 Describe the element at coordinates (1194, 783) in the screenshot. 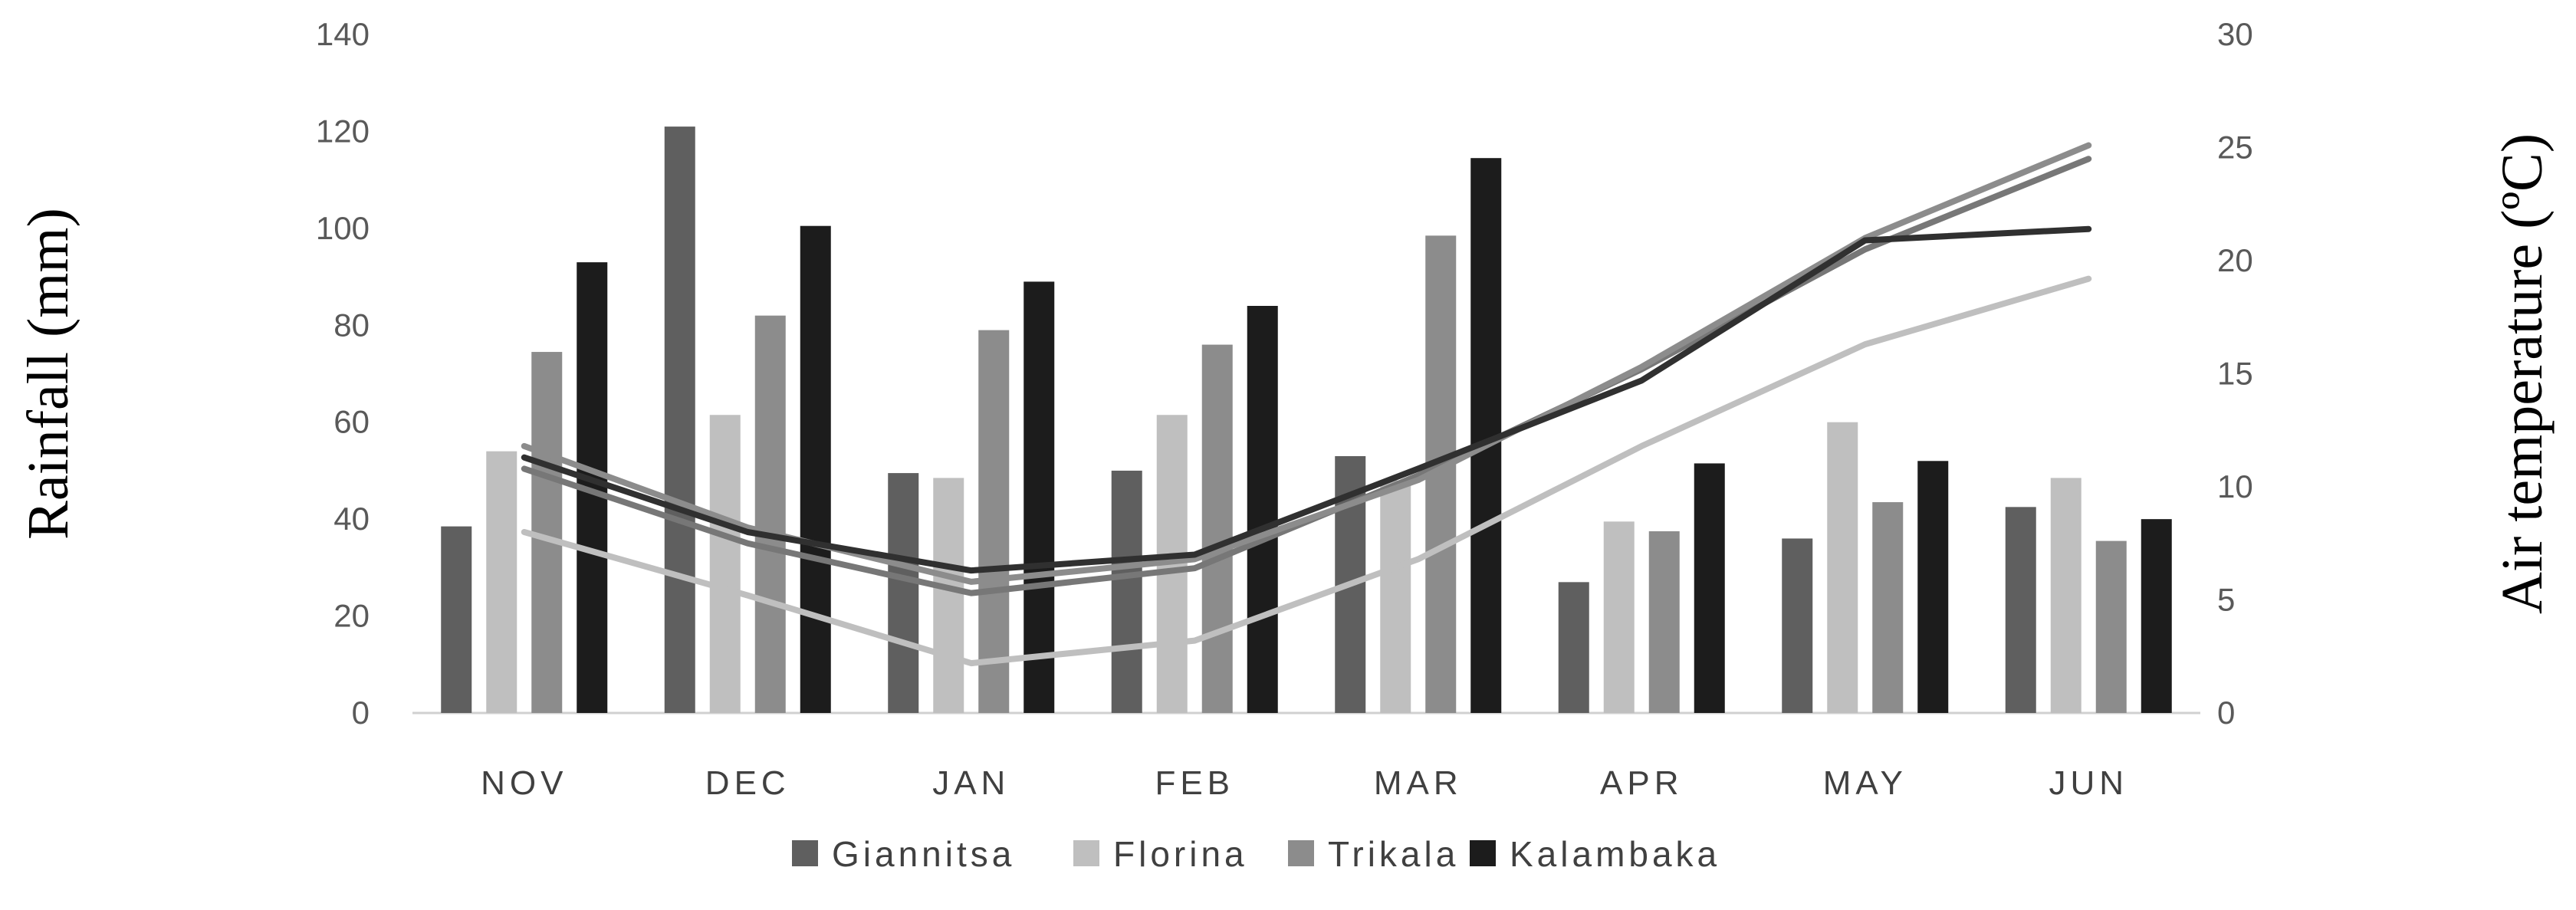

I see `category-label: FEB` at that location.